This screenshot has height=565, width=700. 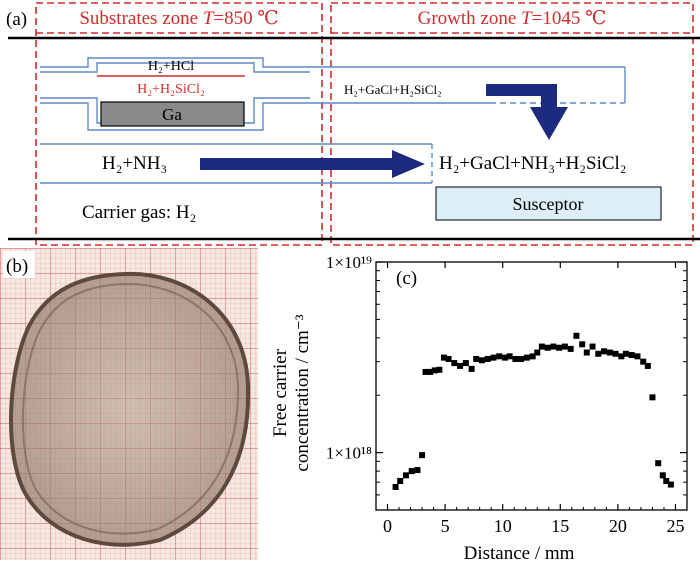 I want to click on panel-b-label-bg, so click(x=19, y=264).